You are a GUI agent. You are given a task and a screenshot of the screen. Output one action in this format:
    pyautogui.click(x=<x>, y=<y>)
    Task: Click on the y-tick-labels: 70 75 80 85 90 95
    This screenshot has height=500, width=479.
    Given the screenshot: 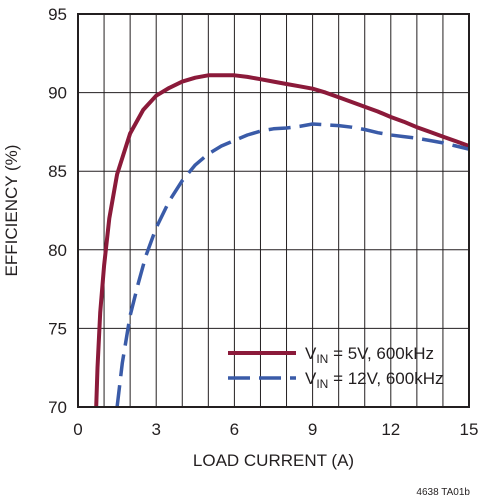 What is the action you would take?
    pyautogui.click(x=57, y=211)
    